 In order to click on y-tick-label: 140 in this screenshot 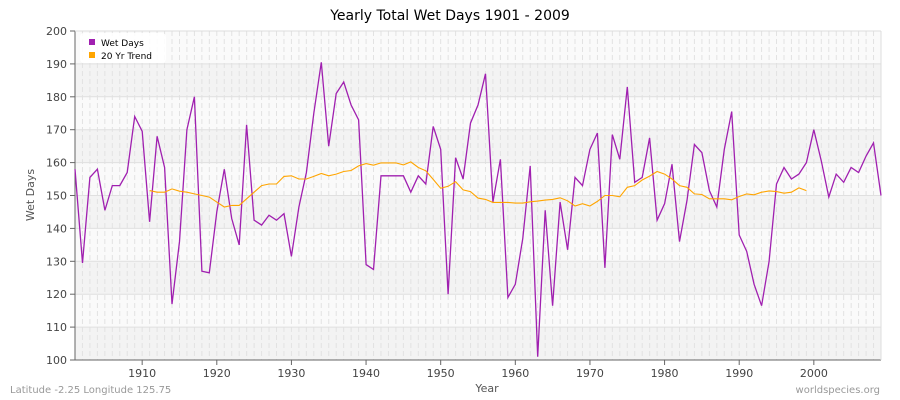, I will do `click(56, 228)`.